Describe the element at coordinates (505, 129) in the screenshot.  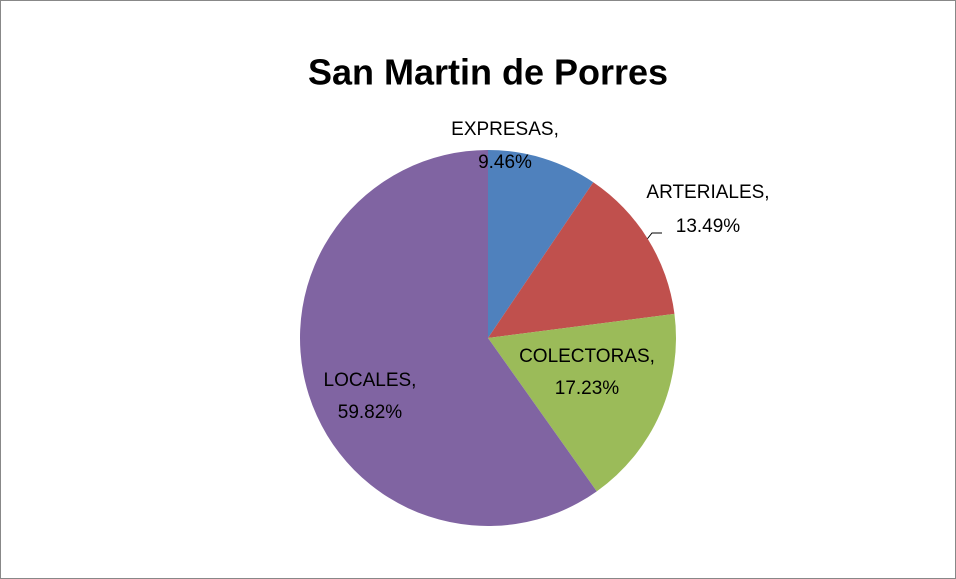
I see `slice-label: EXPRESAS,` at that location.